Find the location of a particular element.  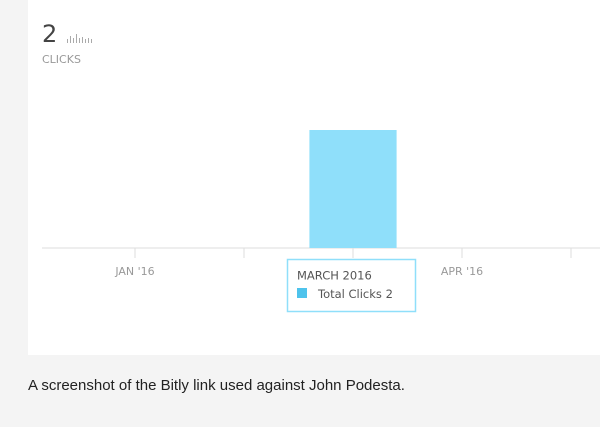

tooltip: MARCH 2016 Total Clicks 2 is located at coordinates (351, 285).